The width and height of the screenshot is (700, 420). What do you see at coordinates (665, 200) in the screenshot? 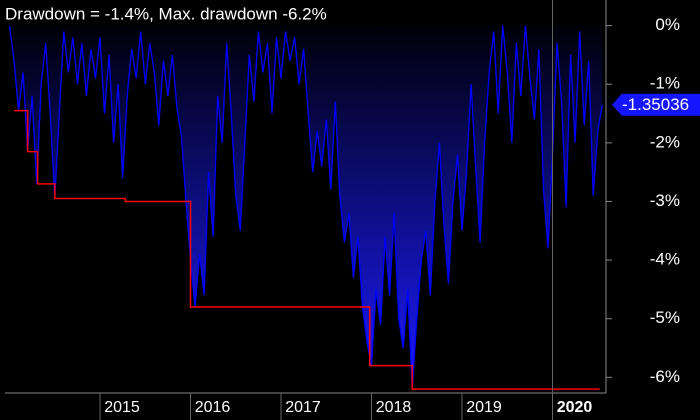
I see `y-tick-label: -3%` at bounding box center [665, 200].